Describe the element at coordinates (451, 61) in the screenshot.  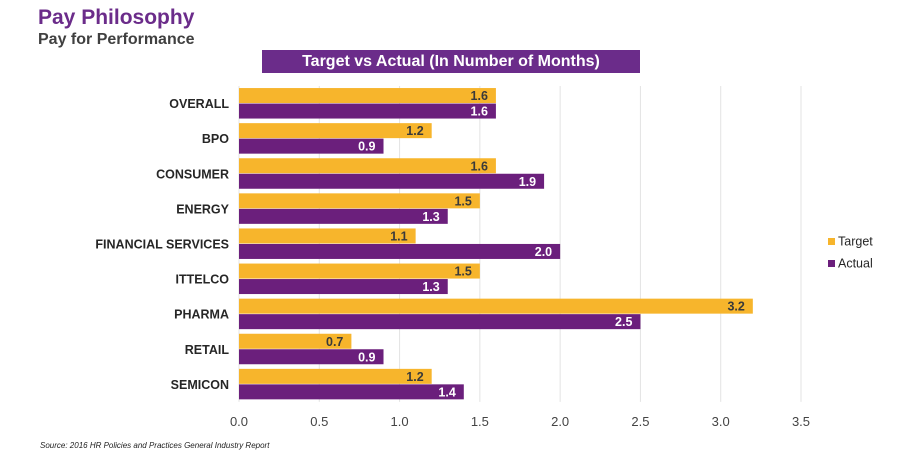
I see `chart-title-banner: Target vs Actual (In Number of Months)` at that location.